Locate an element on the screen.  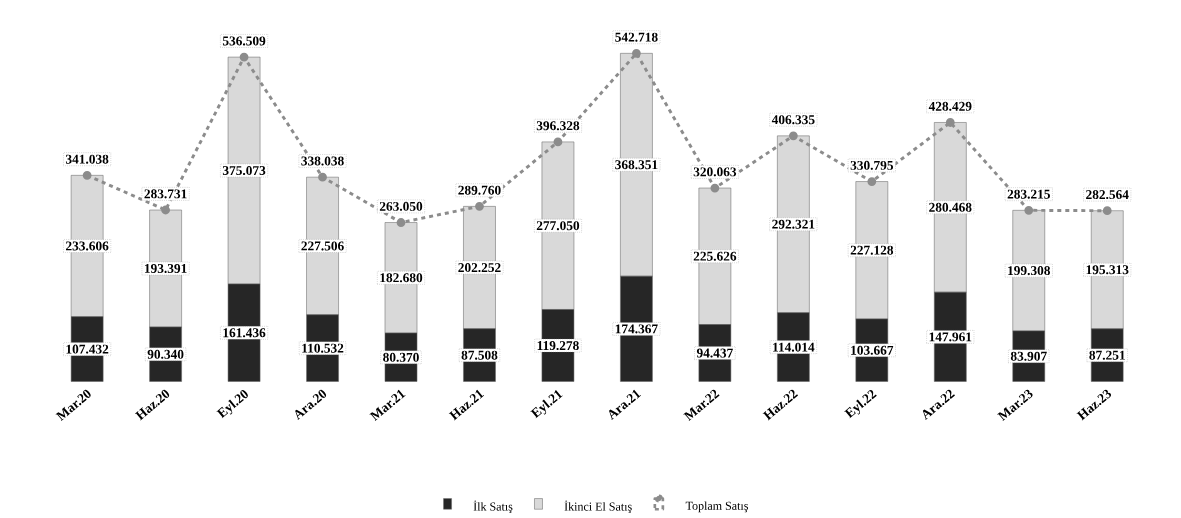
data-label: 406.335 is located at coordinates (793, 120).